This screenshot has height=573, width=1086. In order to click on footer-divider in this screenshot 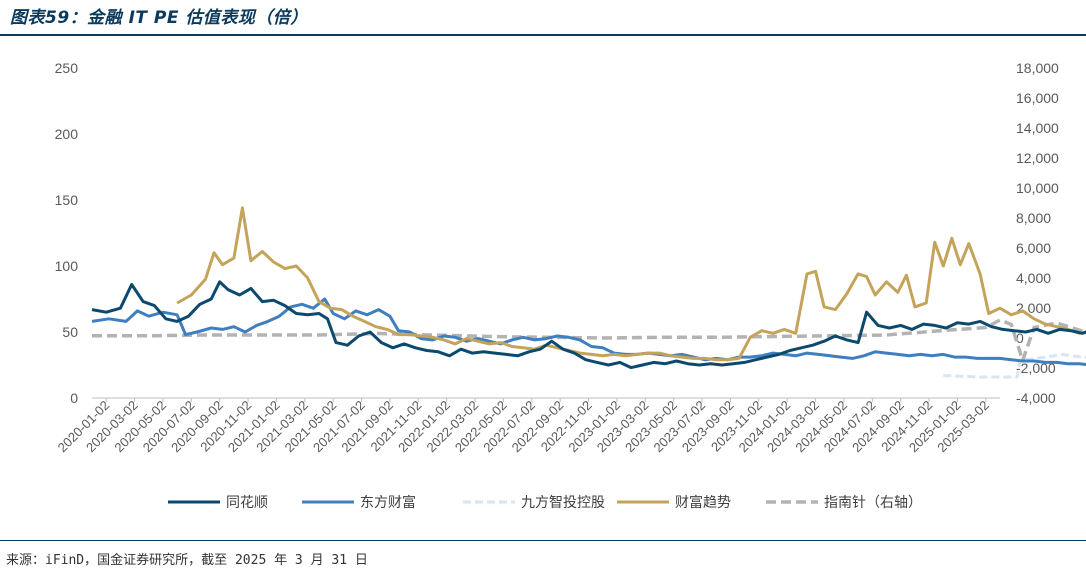, I will do `click(543, 540)`.